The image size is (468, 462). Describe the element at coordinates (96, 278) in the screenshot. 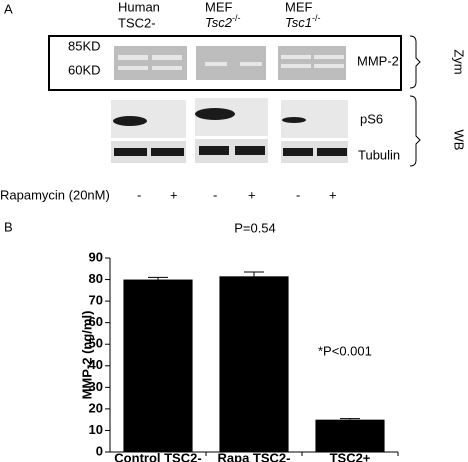

I see `y-tick-label: 80` at that location.